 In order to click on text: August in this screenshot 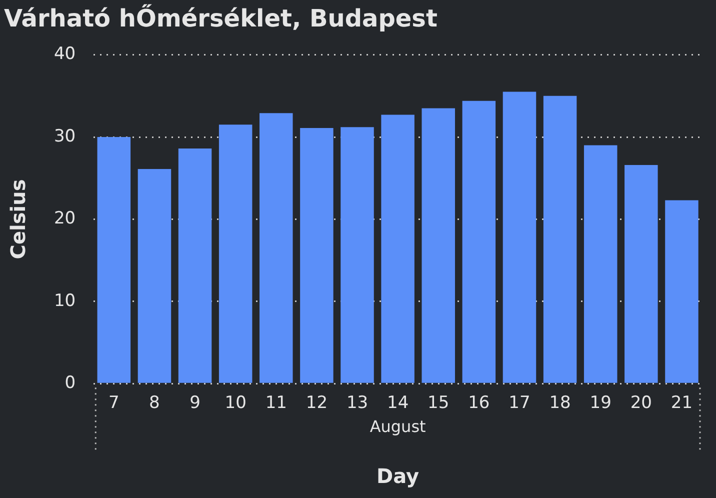, I will do `click(398, 426)`.